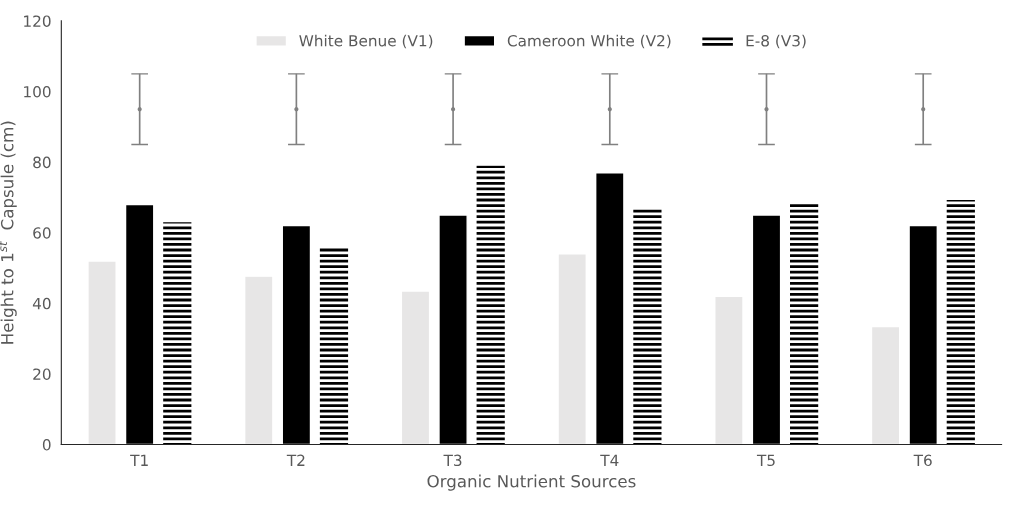  What do you see at coordinates (531, 482) in the screenshot?
I see `x-axis-title: Organic Nutrient Sources` at bounding box center [531, 482].